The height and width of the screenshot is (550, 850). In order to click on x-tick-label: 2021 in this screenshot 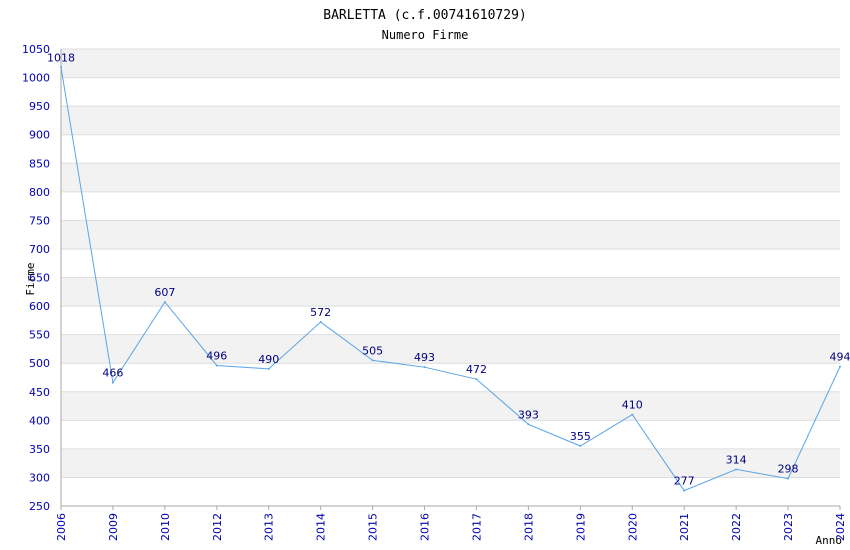, I will do `click(684, 527)`.